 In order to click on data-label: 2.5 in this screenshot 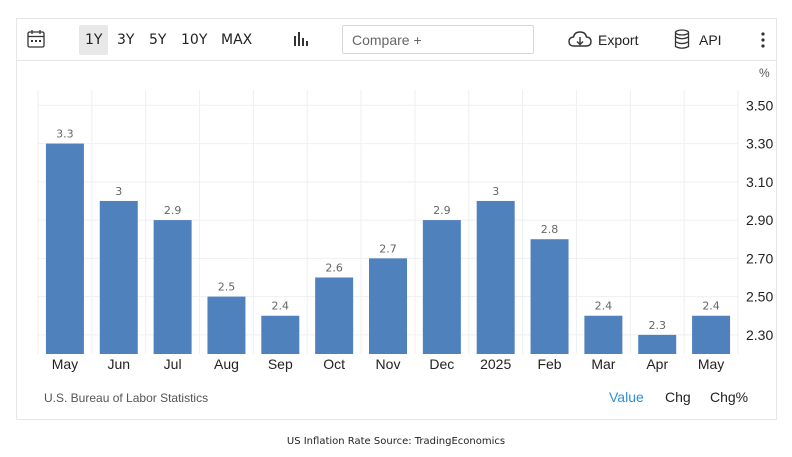, I will do `click(227, 287)`.